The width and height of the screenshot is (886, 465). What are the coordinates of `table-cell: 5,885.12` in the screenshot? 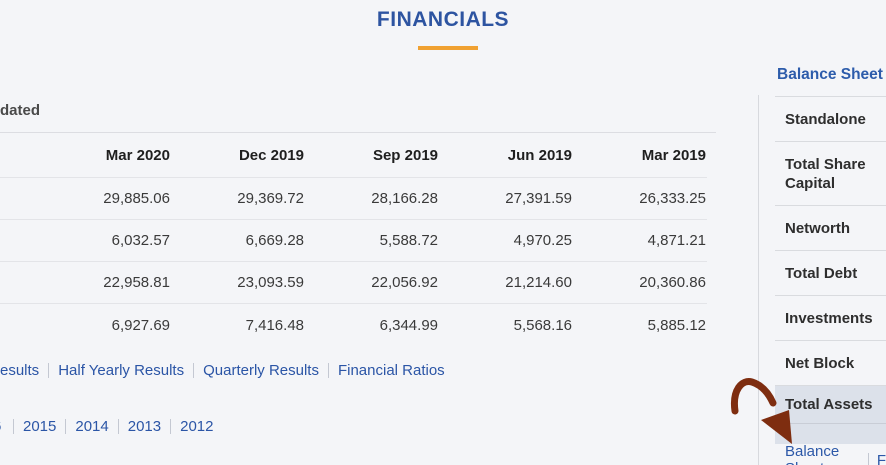 It's located at (676, 325).